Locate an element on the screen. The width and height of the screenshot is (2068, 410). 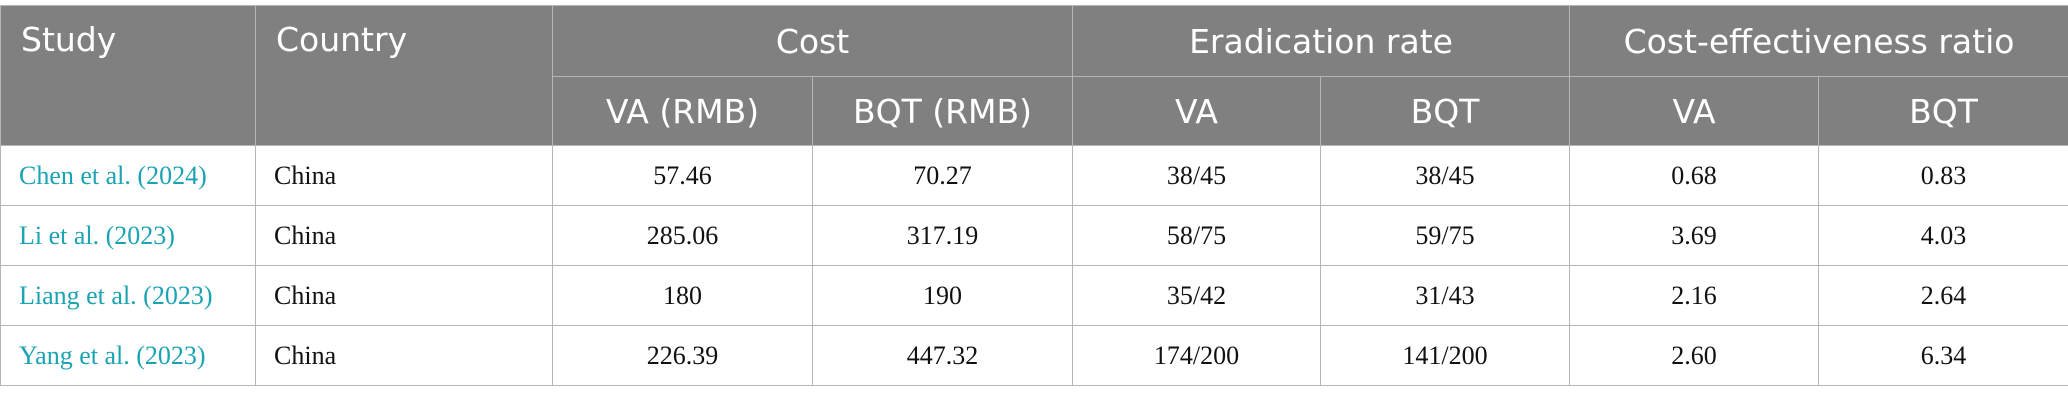
value-cell: 57.46 is located at coordinates (683, 176).